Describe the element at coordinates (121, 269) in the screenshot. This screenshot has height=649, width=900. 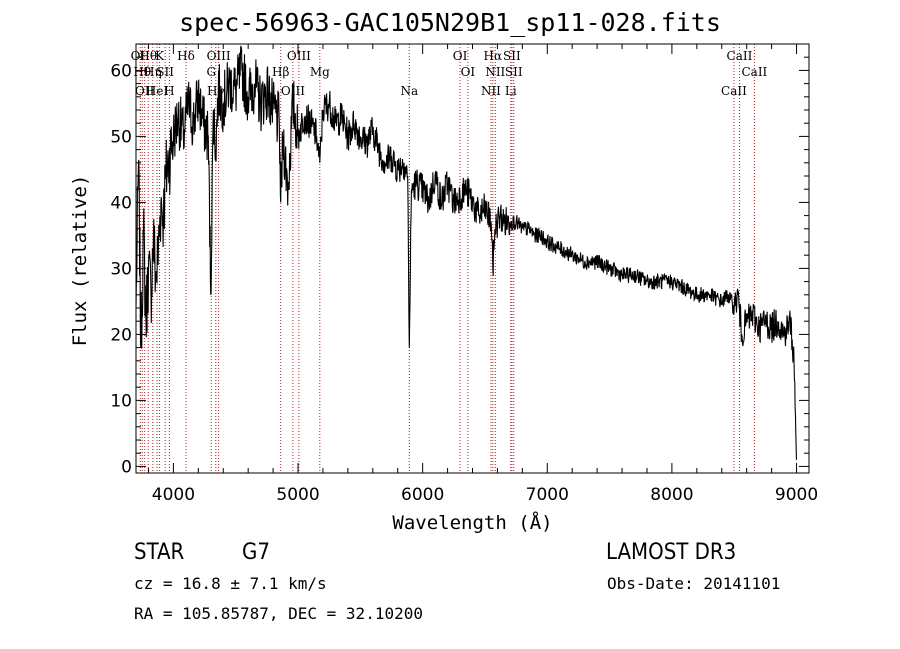
I see `y-tick-label: 30` at that location.